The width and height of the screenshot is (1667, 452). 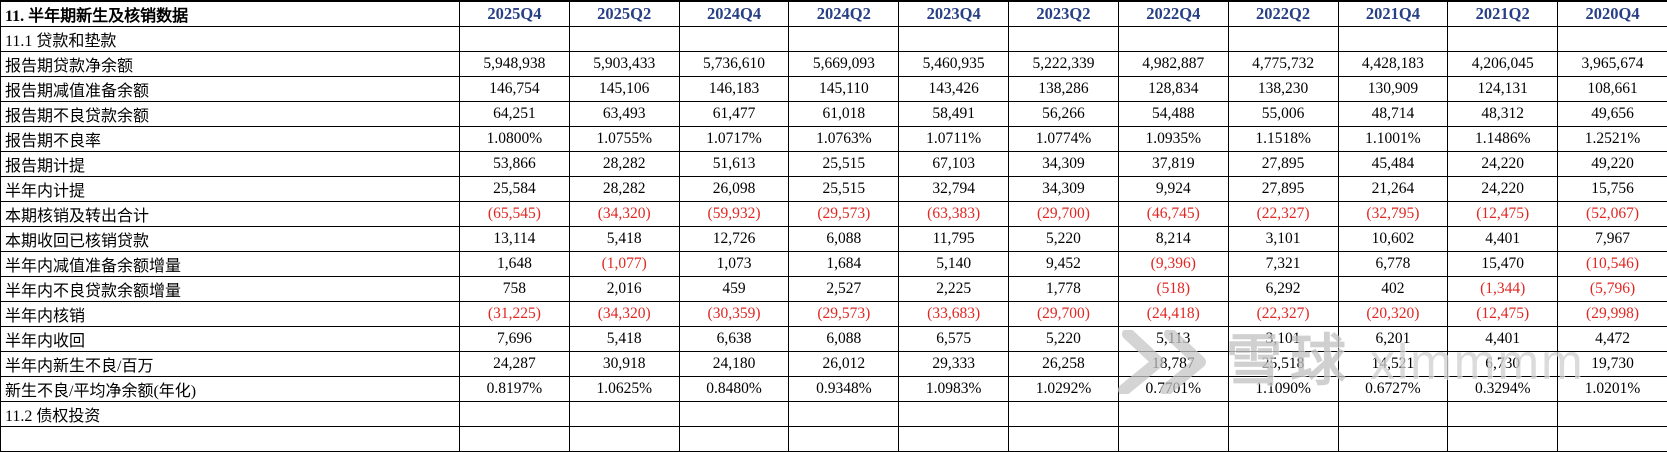 I want to click on value-cell: 3,965,674, so click(x=1612, y=64).